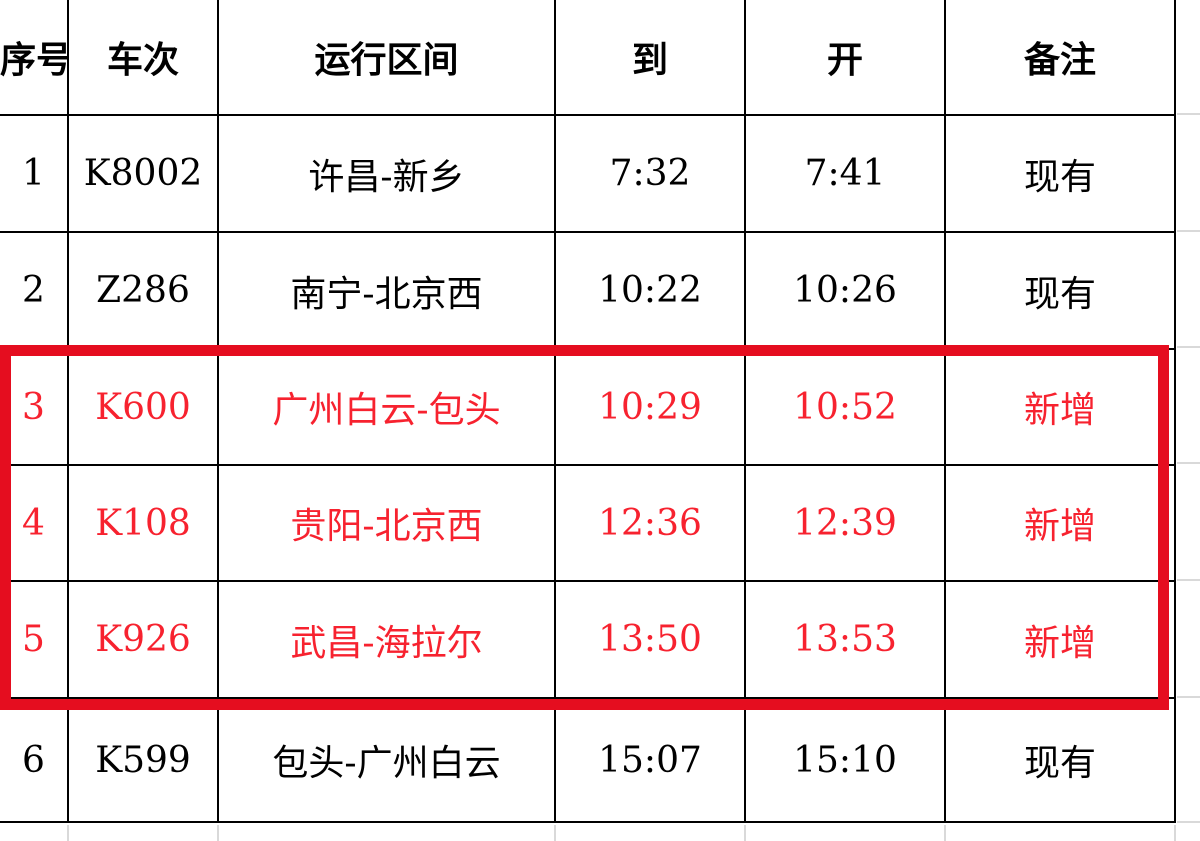  Describe the element at coordinates (143, 290) in the screenshot. I see `cell-train: Z286` at that location.